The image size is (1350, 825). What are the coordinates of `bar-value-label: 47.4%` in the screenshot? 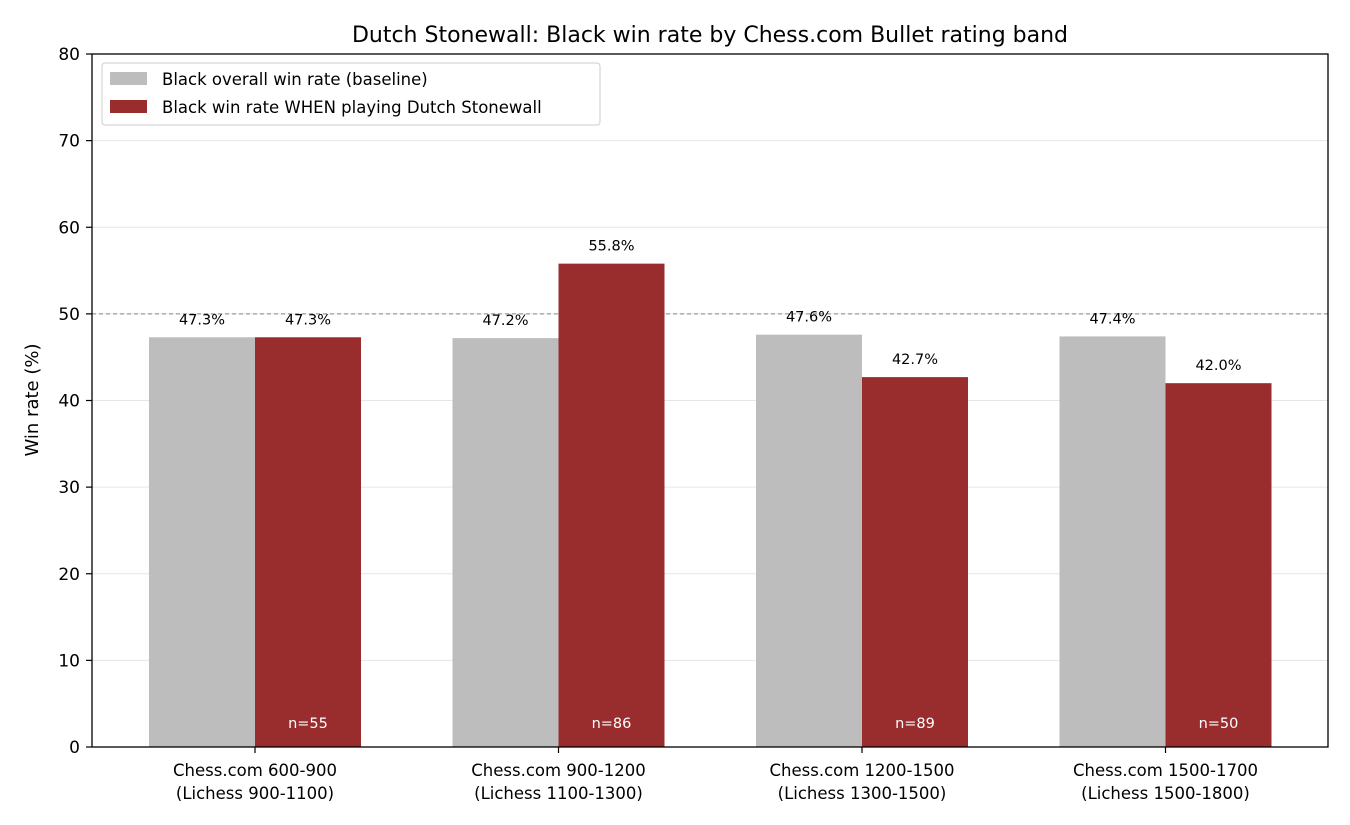 It's located at (1112, 319).